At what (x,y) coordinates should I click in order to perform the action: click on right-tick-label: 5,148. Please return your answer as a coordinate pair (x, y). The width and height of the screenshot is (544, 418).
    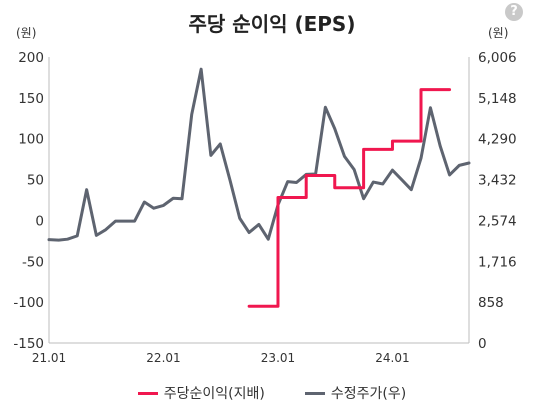
    Looking at the image, I should click on (497, 99).